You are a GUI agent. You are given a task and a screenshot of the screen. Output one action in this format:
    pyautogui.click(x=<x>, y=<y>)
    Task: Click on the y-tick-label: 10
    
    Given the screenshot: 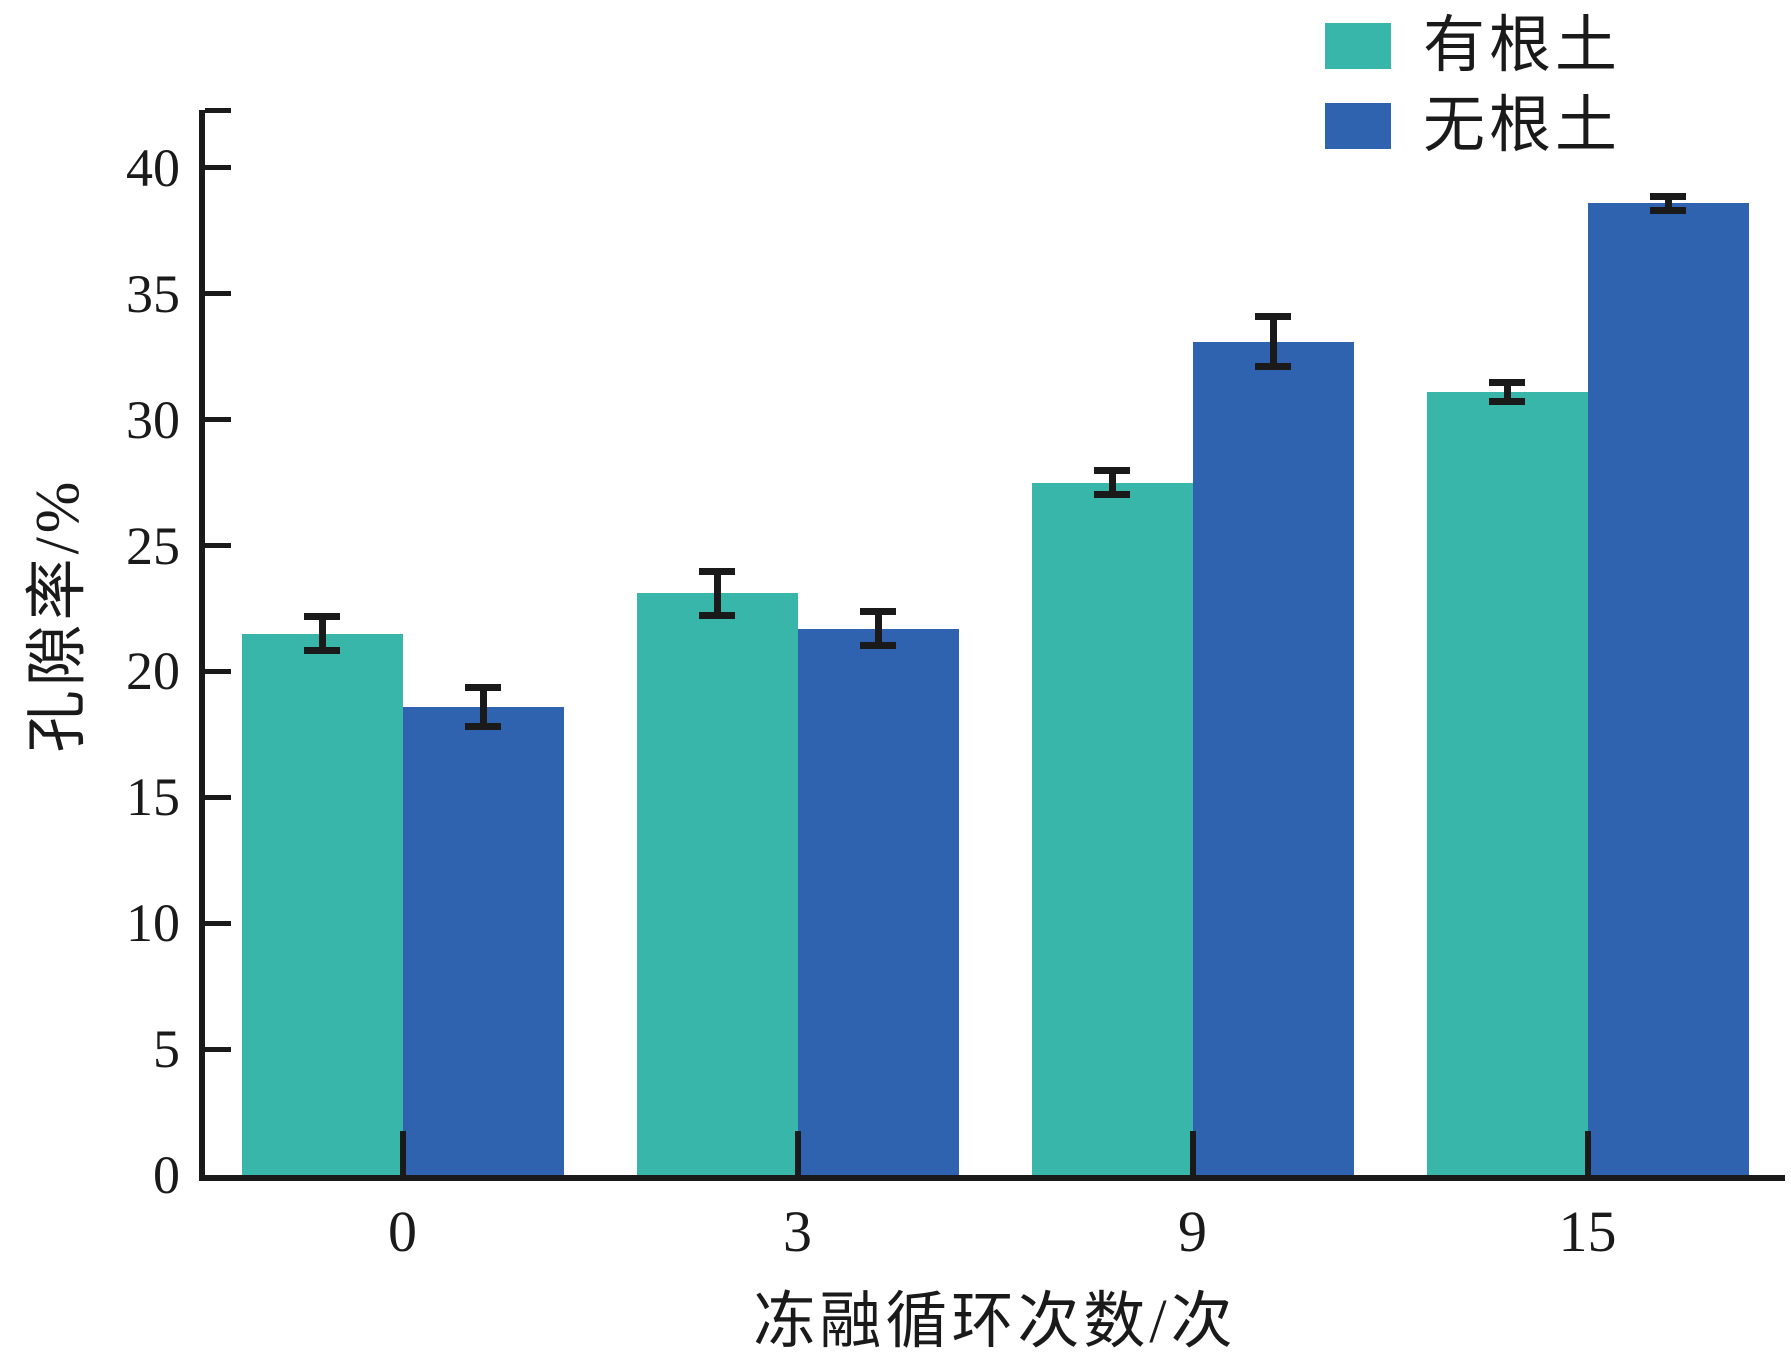 What is the action you would take?
    pyautogui.click(x=153, y=923)
    